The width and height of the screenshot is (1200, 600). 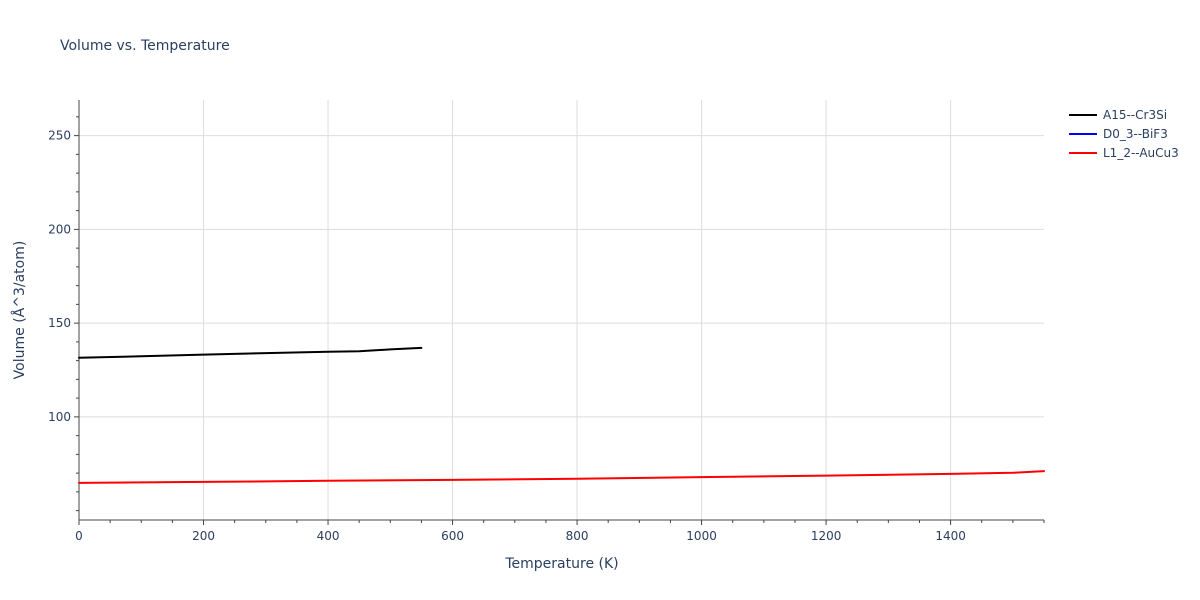 I want to click on y-tick-label: 200, so click(x=59, y=229).